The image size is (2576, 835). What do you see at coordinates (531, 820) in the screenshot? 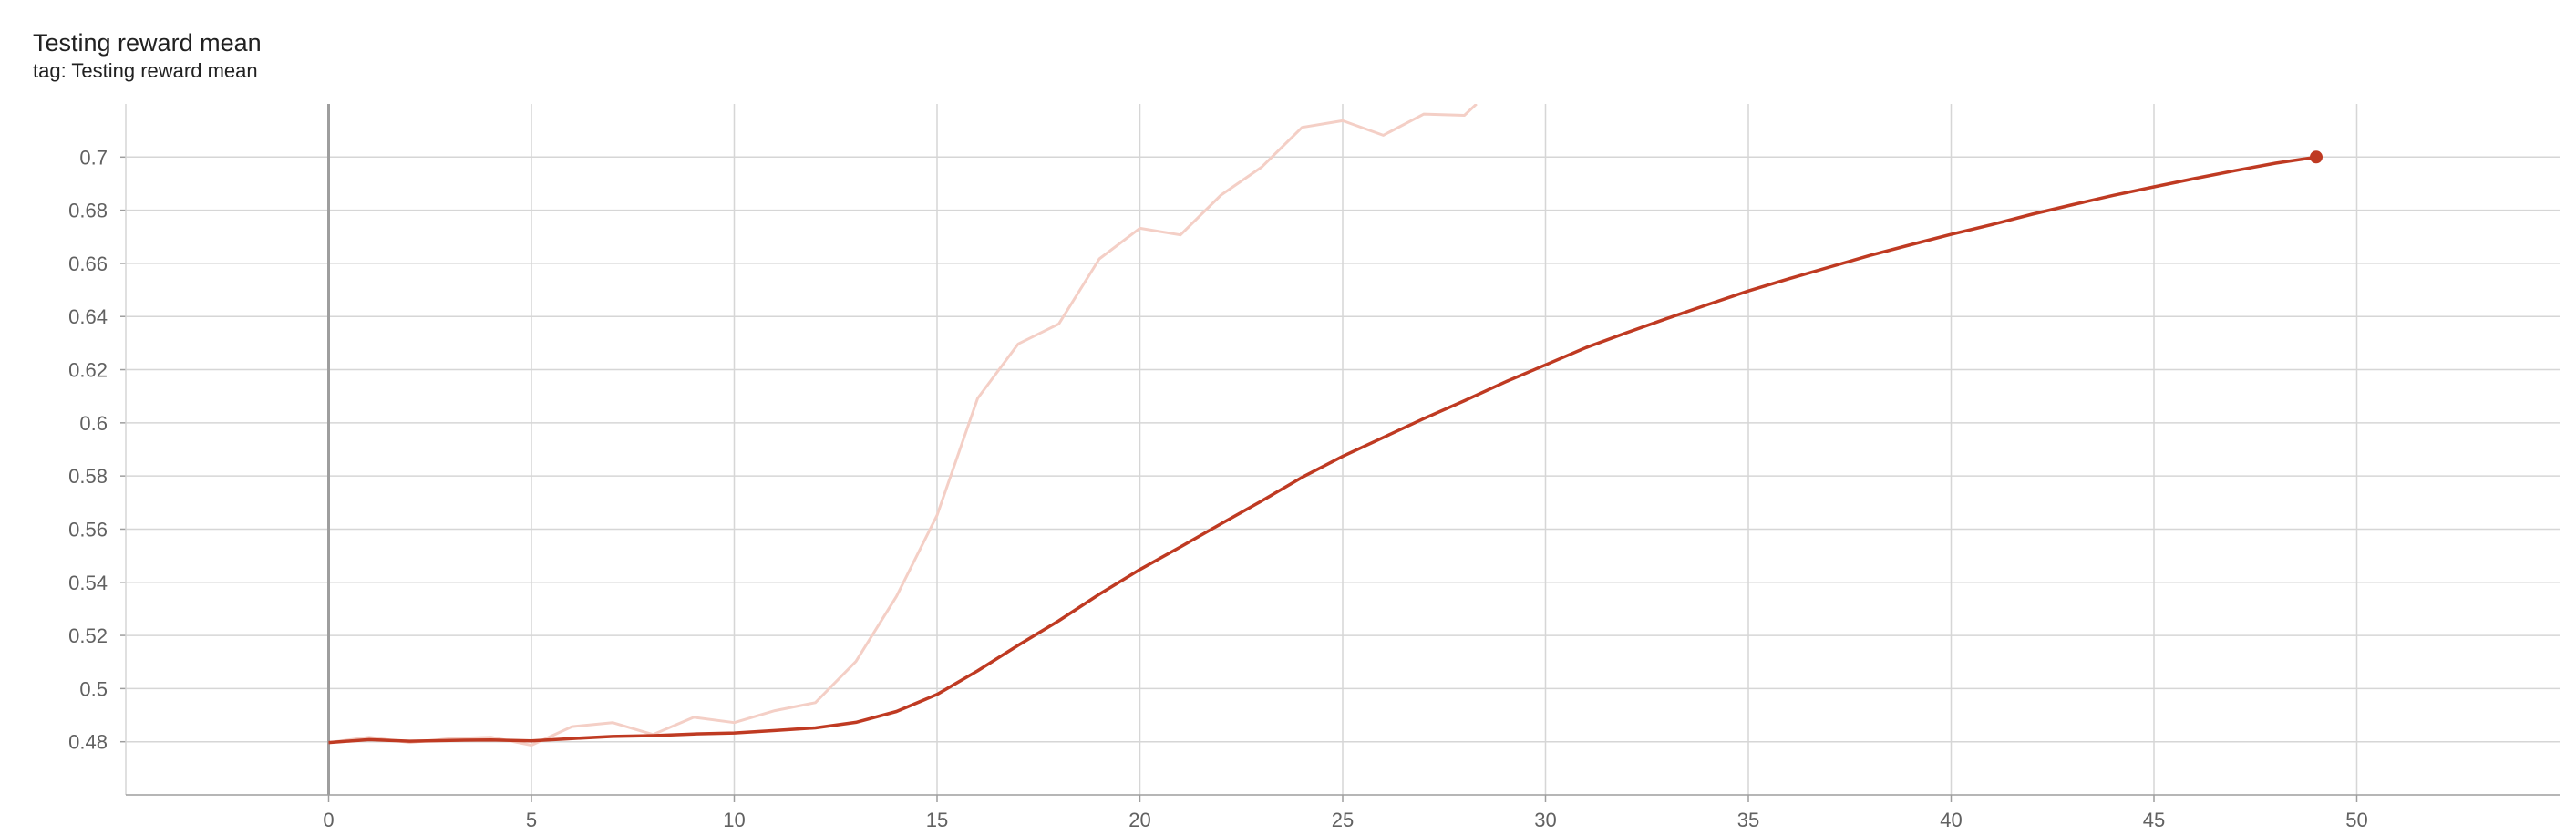
I see `x-tick-label: 5` at bounding box center [531, 820].